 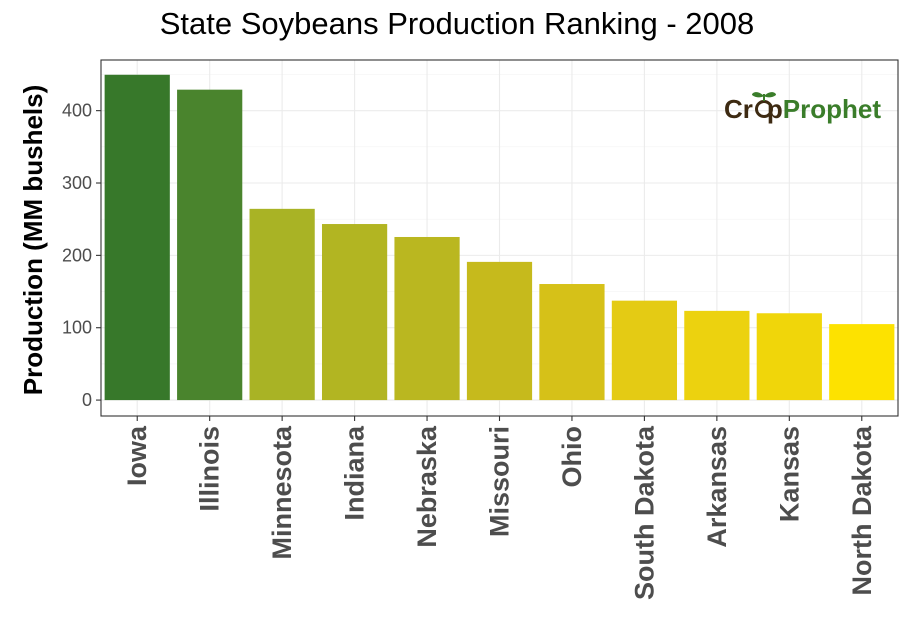 What do you see at coordinates (572, 457) in the screenshot?
I see `x-tick-label: Ohio` at bounding box center [572, 457].